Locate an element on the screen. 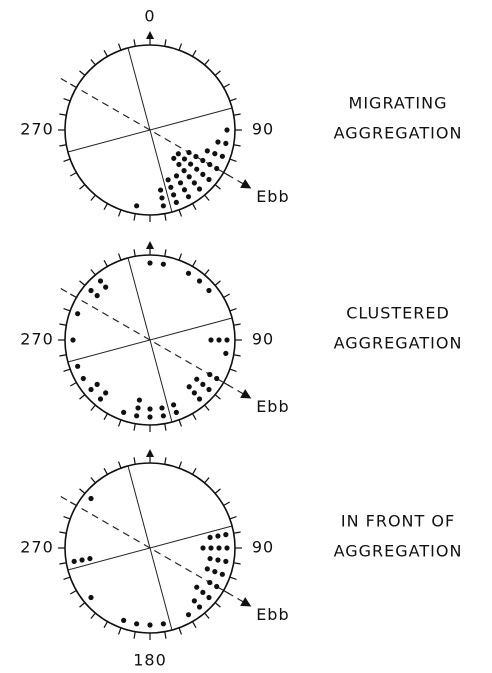 This screenshot has height=673, width=492. panel-title: AGGREGATION is located at coordinates (398, 343).